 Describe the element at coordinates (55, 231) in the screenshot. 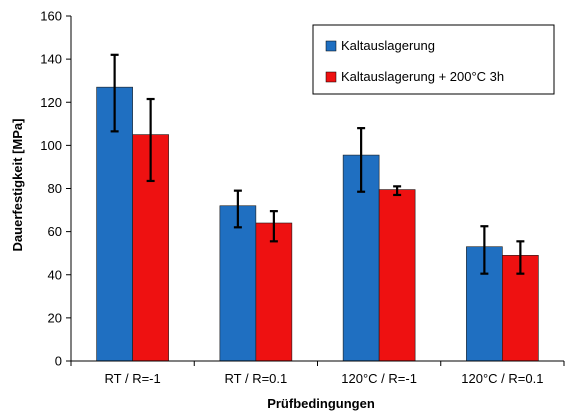

I see `y-tick-label-60: 60` at that location.